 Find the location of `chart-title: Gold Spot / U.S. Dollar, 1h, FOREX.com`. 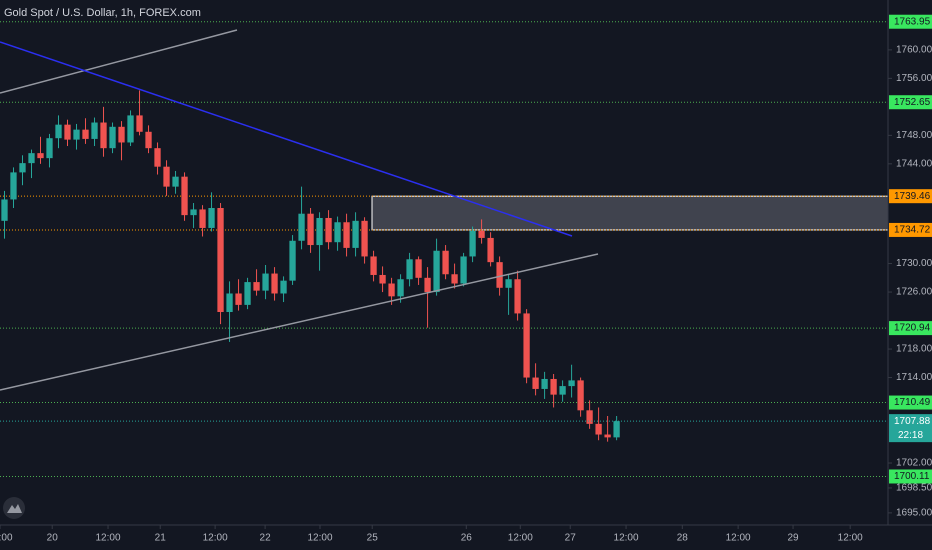

chart-title: Gold Spot / U.S. Dollar, 1h, FOREX.com is located at coordinates (102, 13).